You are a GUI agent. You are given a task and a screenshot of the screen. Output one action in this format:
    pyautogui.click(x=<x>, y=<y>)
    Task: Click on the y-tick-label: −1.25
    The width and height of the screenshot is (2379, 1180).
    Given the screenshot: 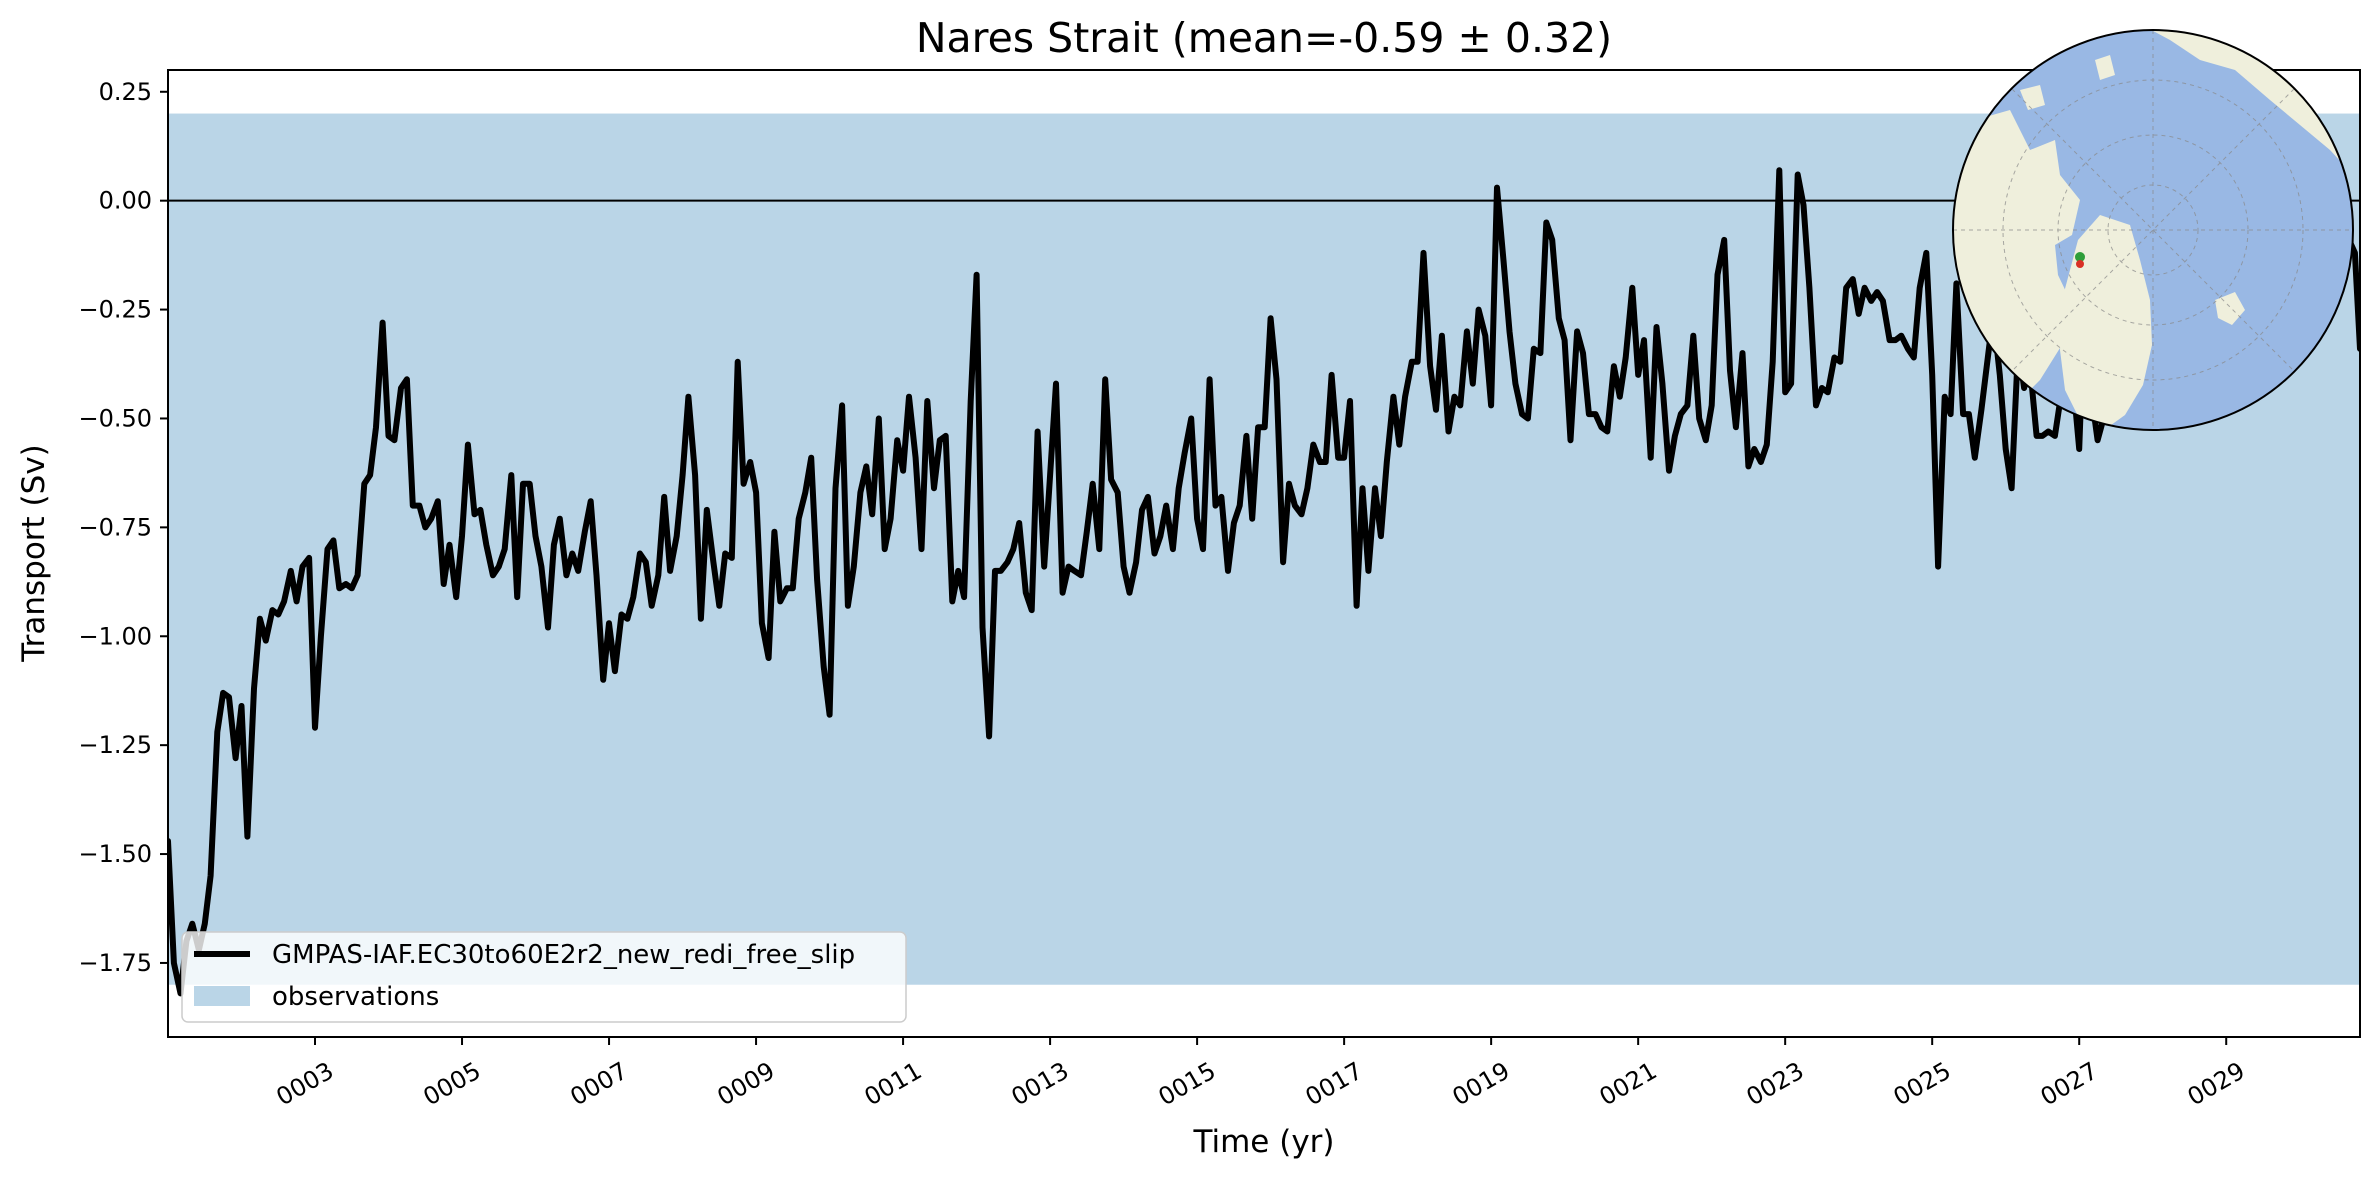 What is the action you would take?
    pyautogui.click(x=115, y=745)
    